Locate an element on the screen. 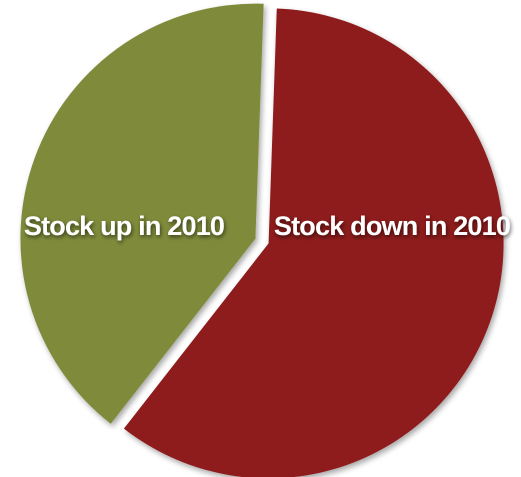 This screenshot has width=521, height=477. pie-slice-label-stock-up: Stock up in 2010 is located at coordinates (124, 226).